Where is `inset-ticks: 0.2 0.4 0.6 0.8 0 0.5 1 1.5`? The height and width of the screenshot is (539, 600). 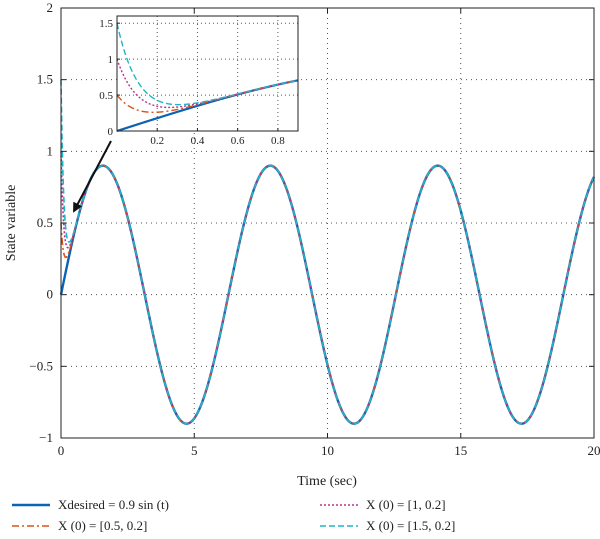 inset-ticks: 0.2 0.4 0.6 0.8 0 0.5 1 1.5 is located at coordinates (192, 82).